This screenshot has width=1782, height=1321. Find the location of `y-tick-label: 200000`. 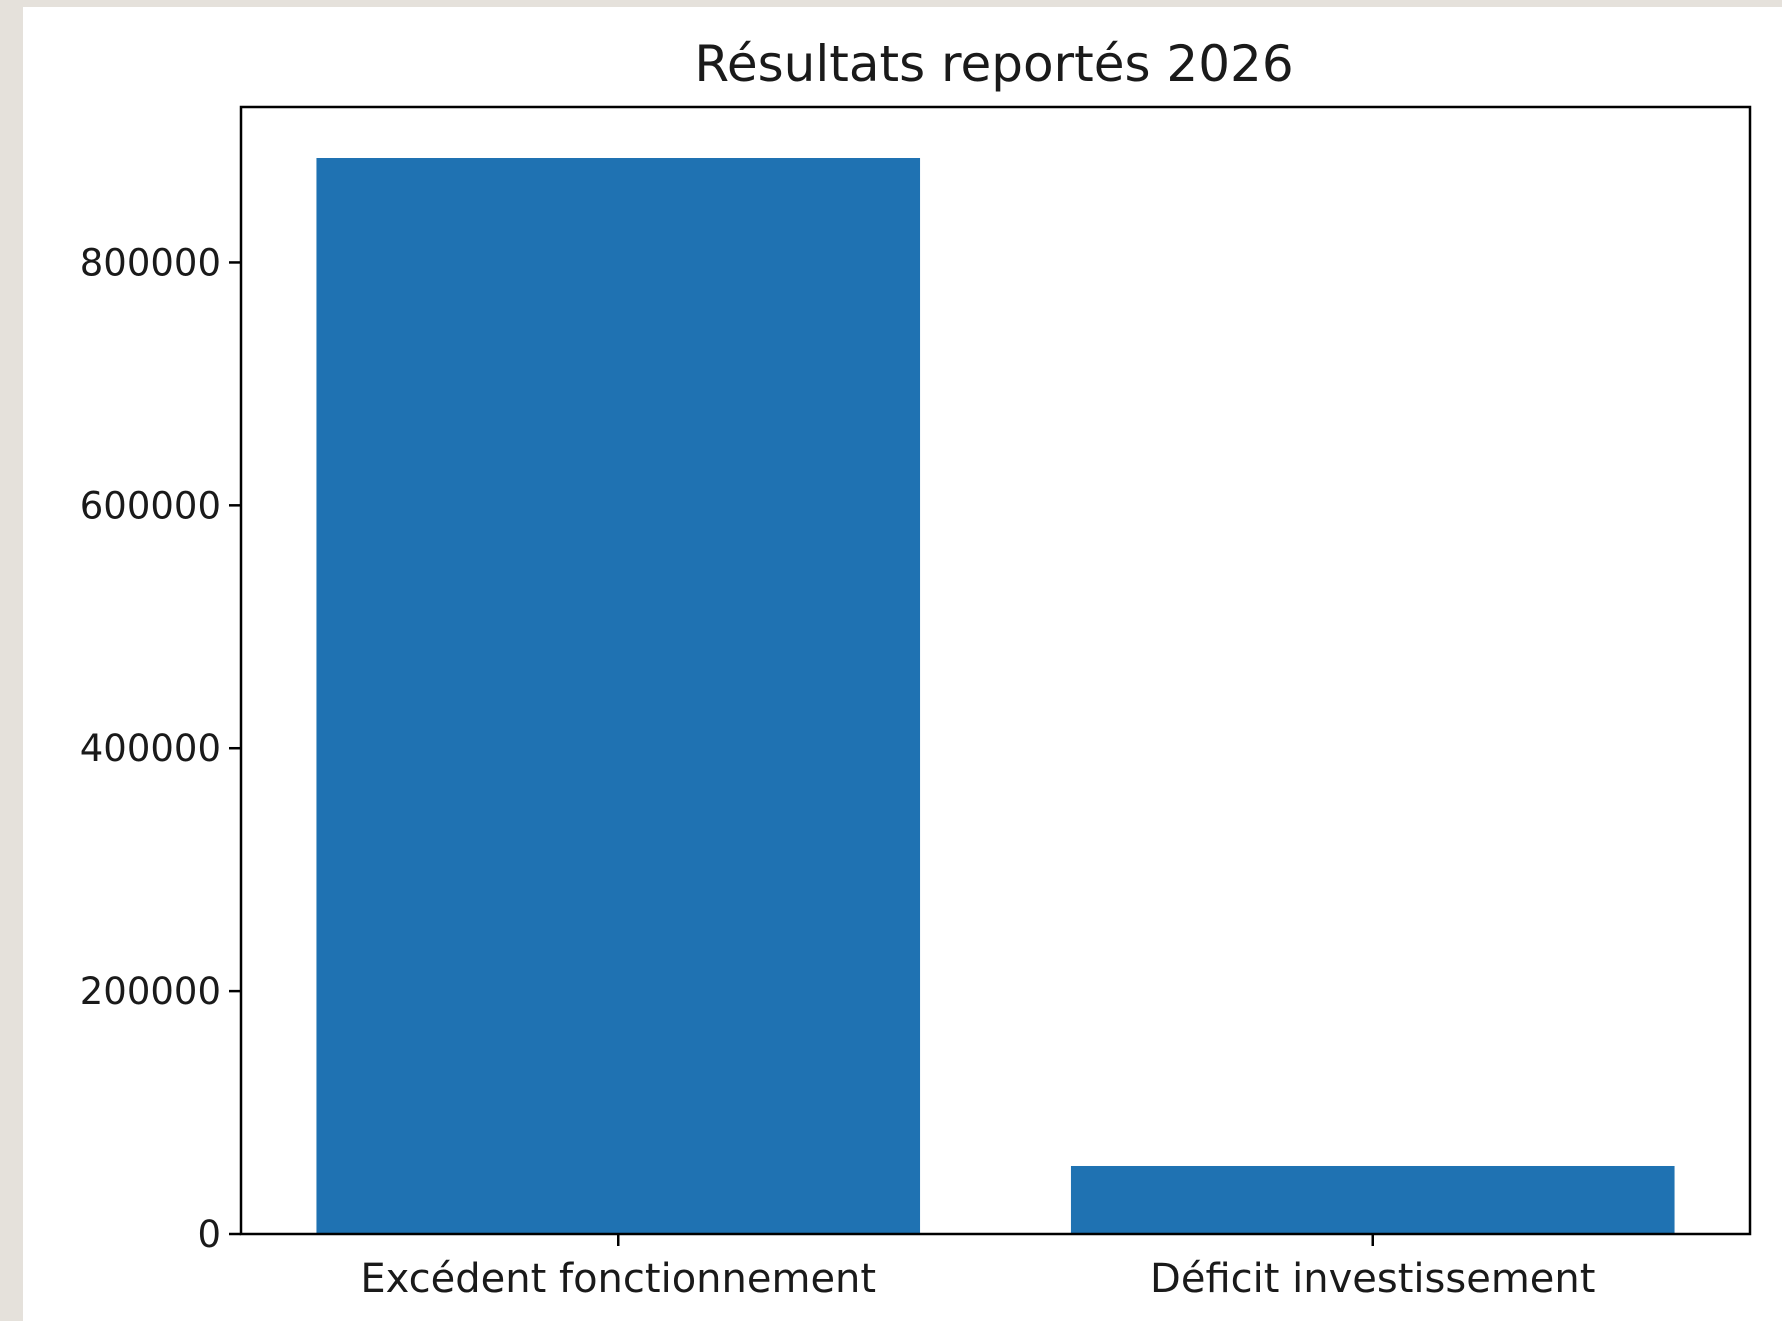

y-tick-label: 200000 is located at coordinates (150, 991).